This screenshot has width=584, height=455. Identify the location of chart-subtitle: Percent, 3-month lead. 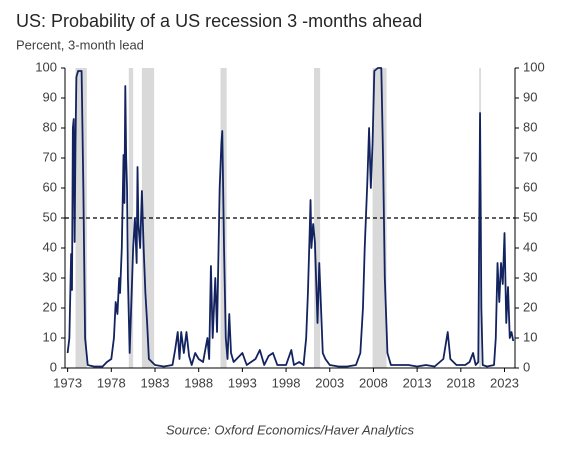
(80, 44).